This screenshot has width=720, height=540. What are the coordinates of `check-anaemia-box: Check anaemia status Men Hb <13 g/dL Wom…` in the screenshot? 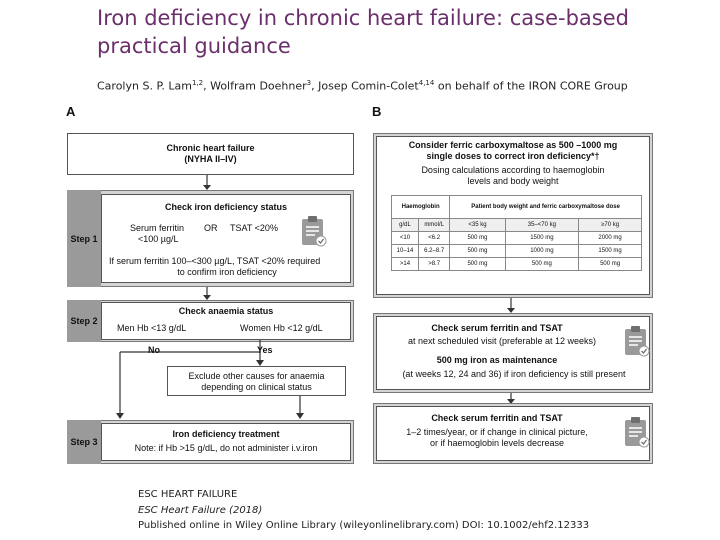 It's located at (226, 321).